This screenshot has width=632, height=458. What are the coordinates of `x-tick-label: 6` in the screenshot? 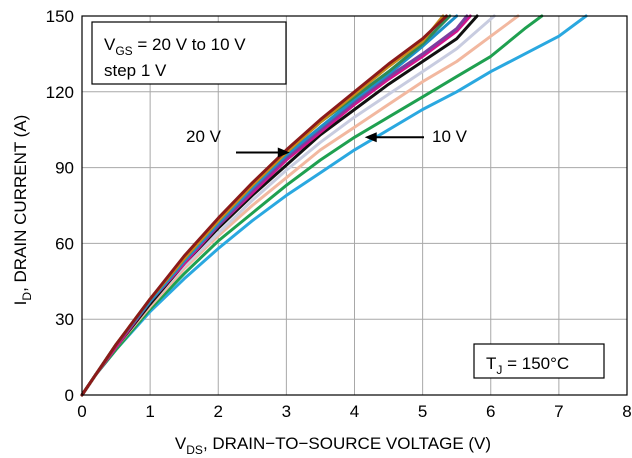 It's located at (490, 411).